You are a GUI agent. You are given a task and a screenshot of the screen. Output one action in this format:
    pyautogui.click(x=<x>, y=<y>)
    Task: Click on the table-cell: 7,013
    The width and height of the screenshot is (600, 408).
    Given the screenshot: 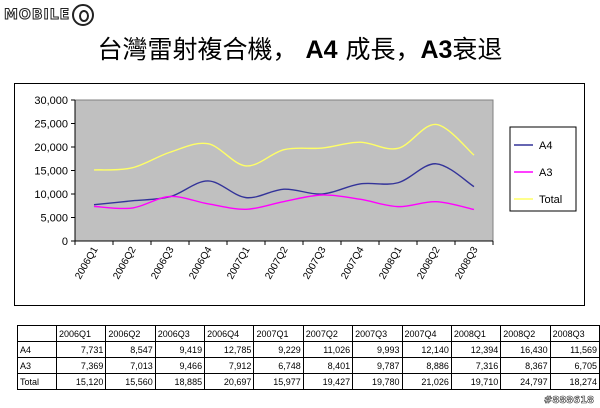 What is the action you would take?
    pyautogui.click(x=130, y=365)
    